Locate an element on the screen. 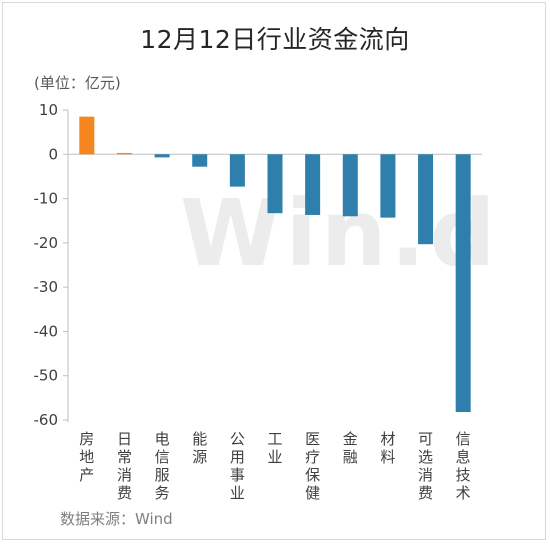  bar-金融 is located at coordinates (350, 185).